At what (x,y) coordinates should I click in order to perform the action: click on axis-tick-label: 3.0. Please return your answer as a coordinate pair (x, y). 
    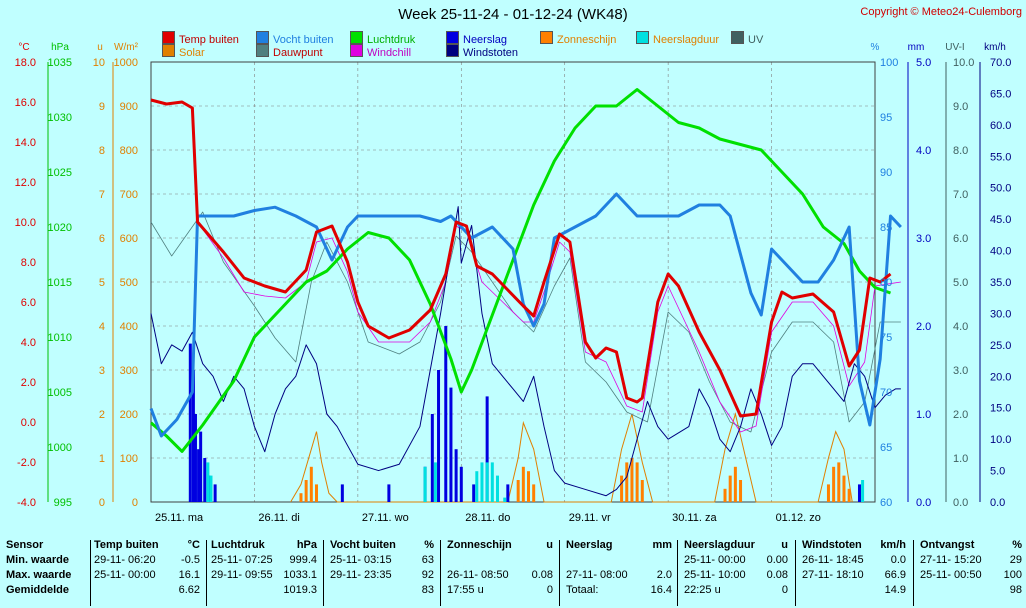
    Looking at the image, I should click on (960, 371).